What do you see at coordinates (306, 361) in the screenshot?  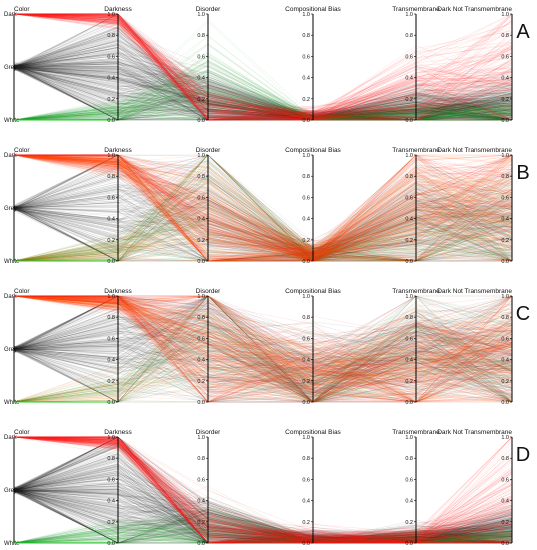 I see `tick-label: 0.4` at bounding box center [306, 361].